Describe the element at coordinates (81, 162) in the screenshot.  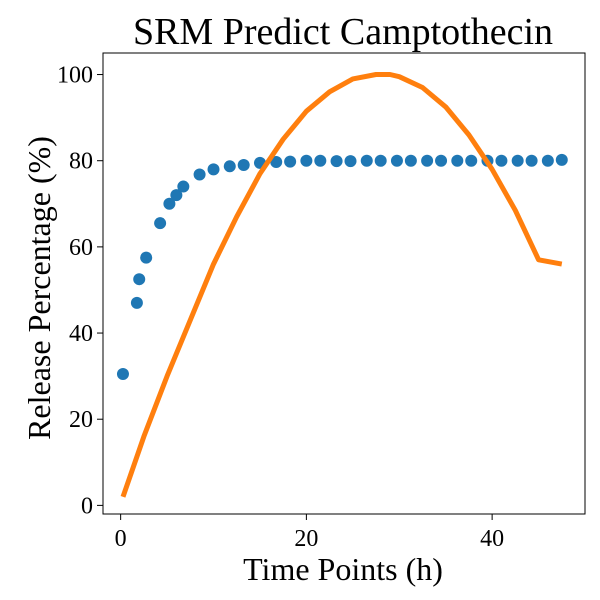
I see `y-tick-label: 80` at that location.